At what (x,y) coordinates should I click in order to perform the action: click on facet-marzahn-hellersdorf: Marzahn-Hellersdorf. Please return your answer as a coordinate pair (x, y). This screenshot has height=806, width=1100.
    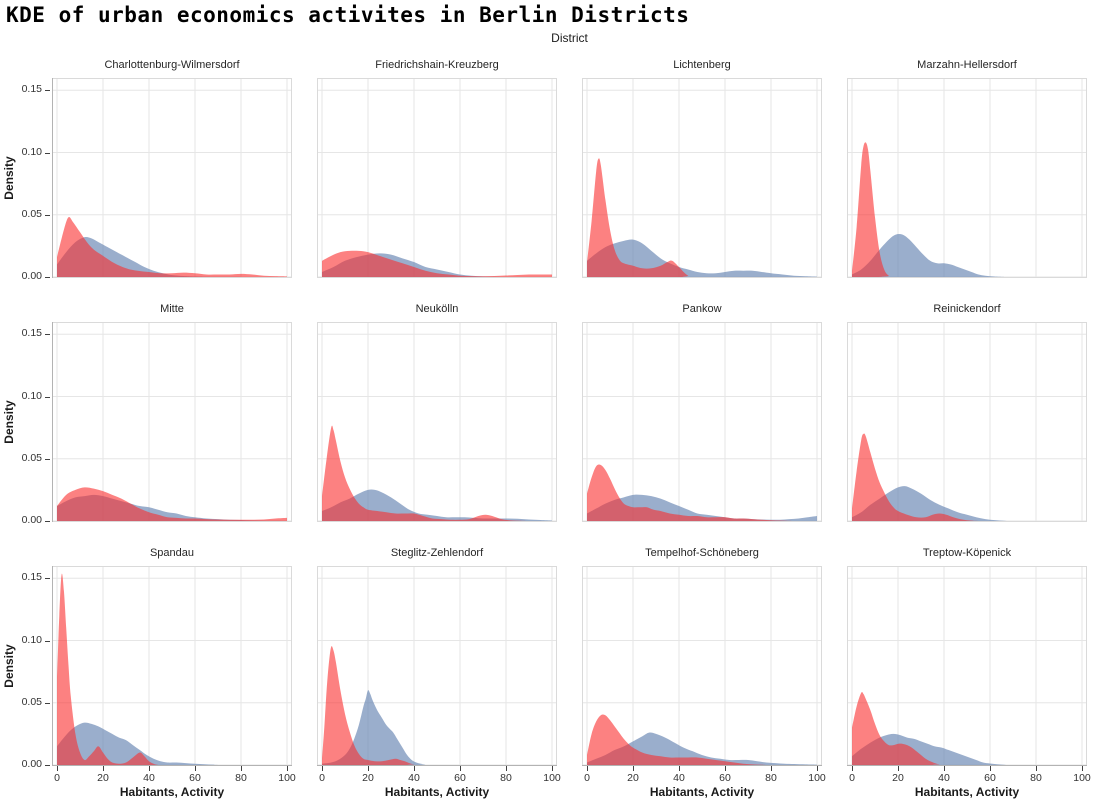
    Looking at the image, I should click on (967, 167).